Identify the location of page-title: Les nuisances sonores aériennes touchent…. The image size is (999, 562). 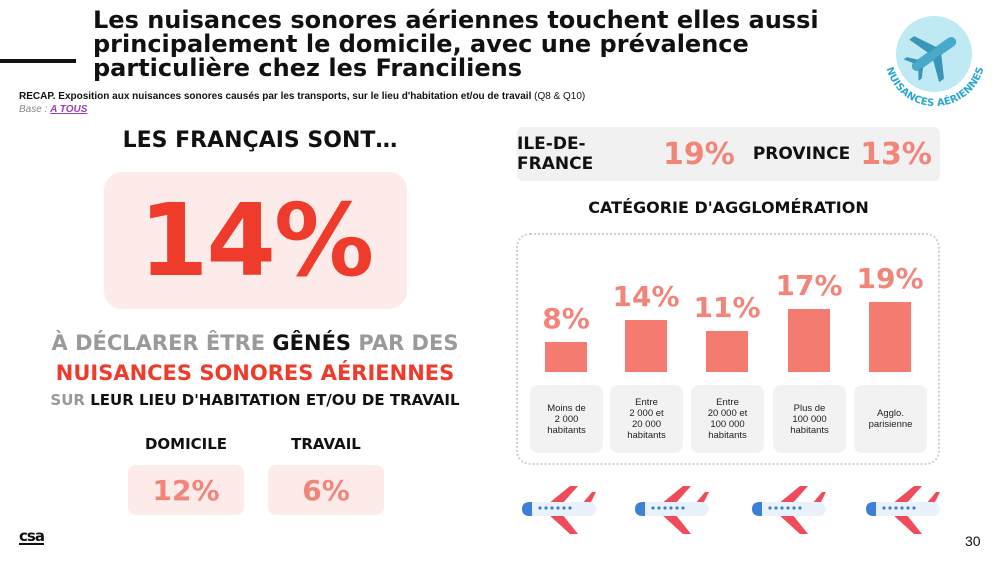
(456, 44).